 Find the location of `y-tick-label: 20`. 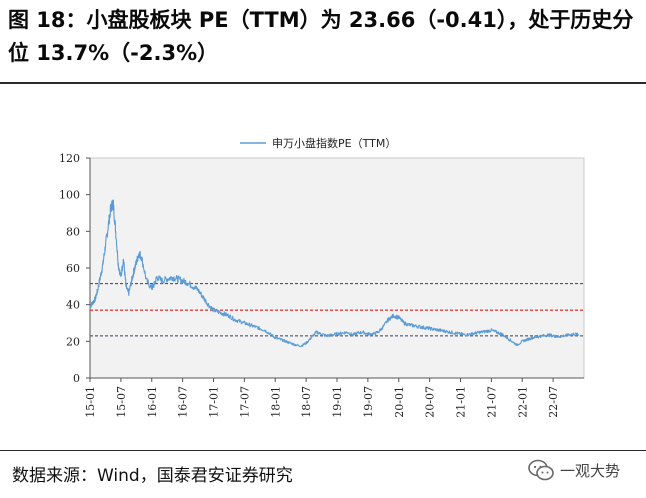

y-tick-label: 20 is located at coordinates (73, 341).